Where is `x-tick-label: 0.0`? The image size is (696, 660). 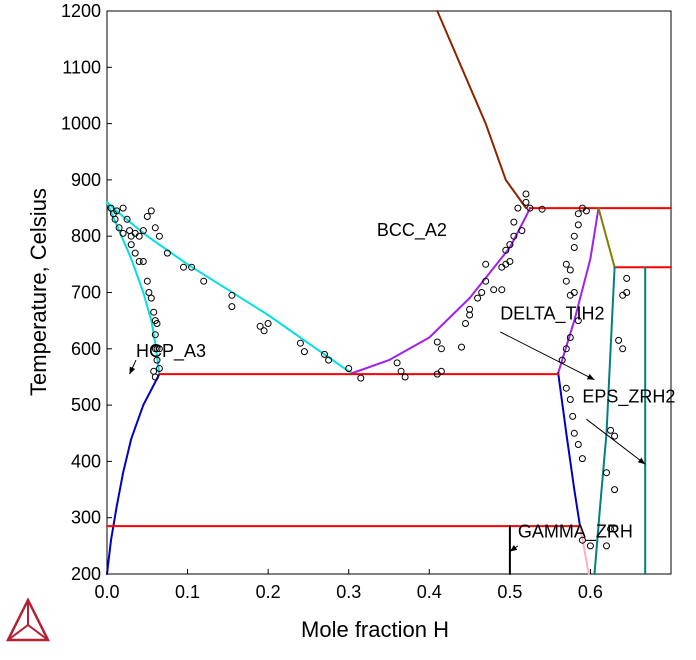
x-tick-label: 0.0 is located at coordinates (106, 592).